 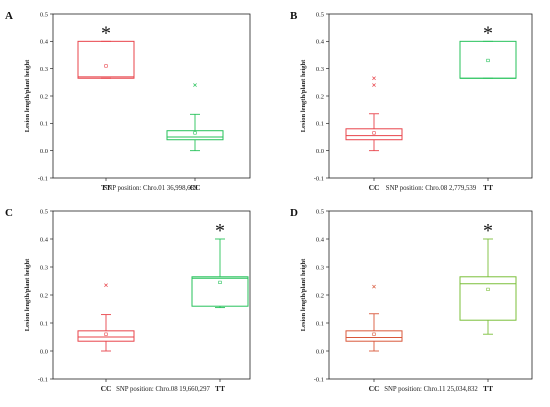 I want to click on panel-label: A, so click(x=9, y=16).